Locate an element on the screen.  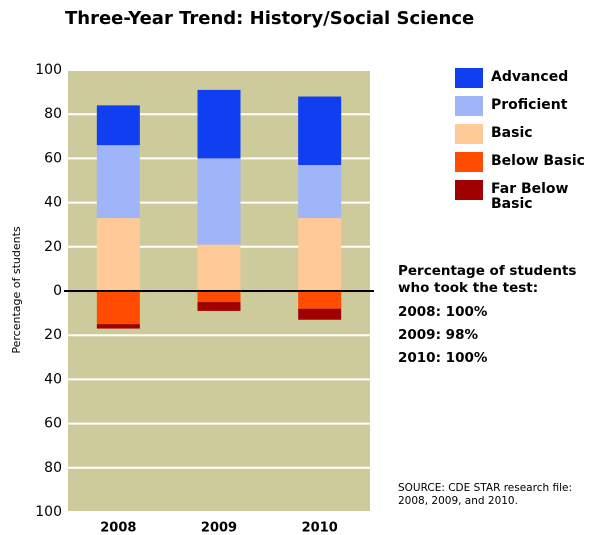
note-line: 2010: 100% is located at coordinates (443, 358).